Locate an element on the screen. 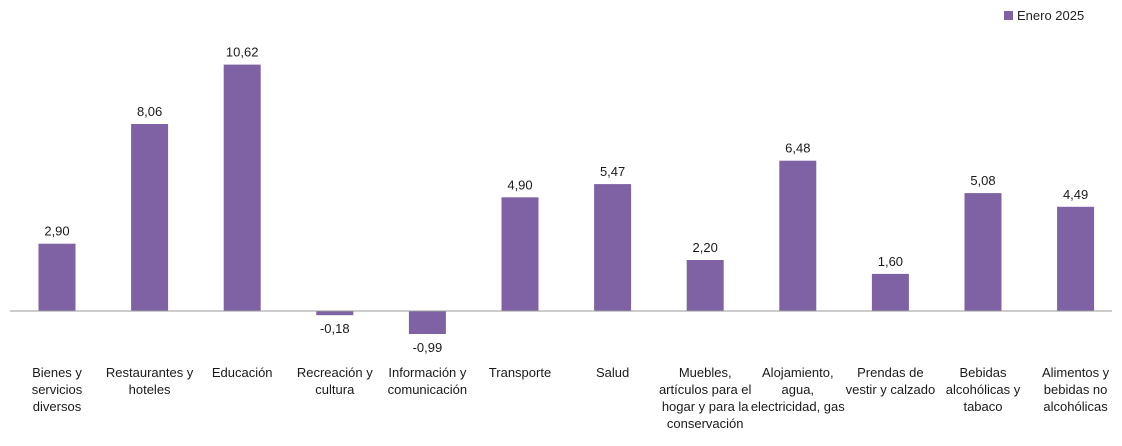 The image size is (1122, 446). category-label: Información y comunicación is located at coordinates (427, 381).